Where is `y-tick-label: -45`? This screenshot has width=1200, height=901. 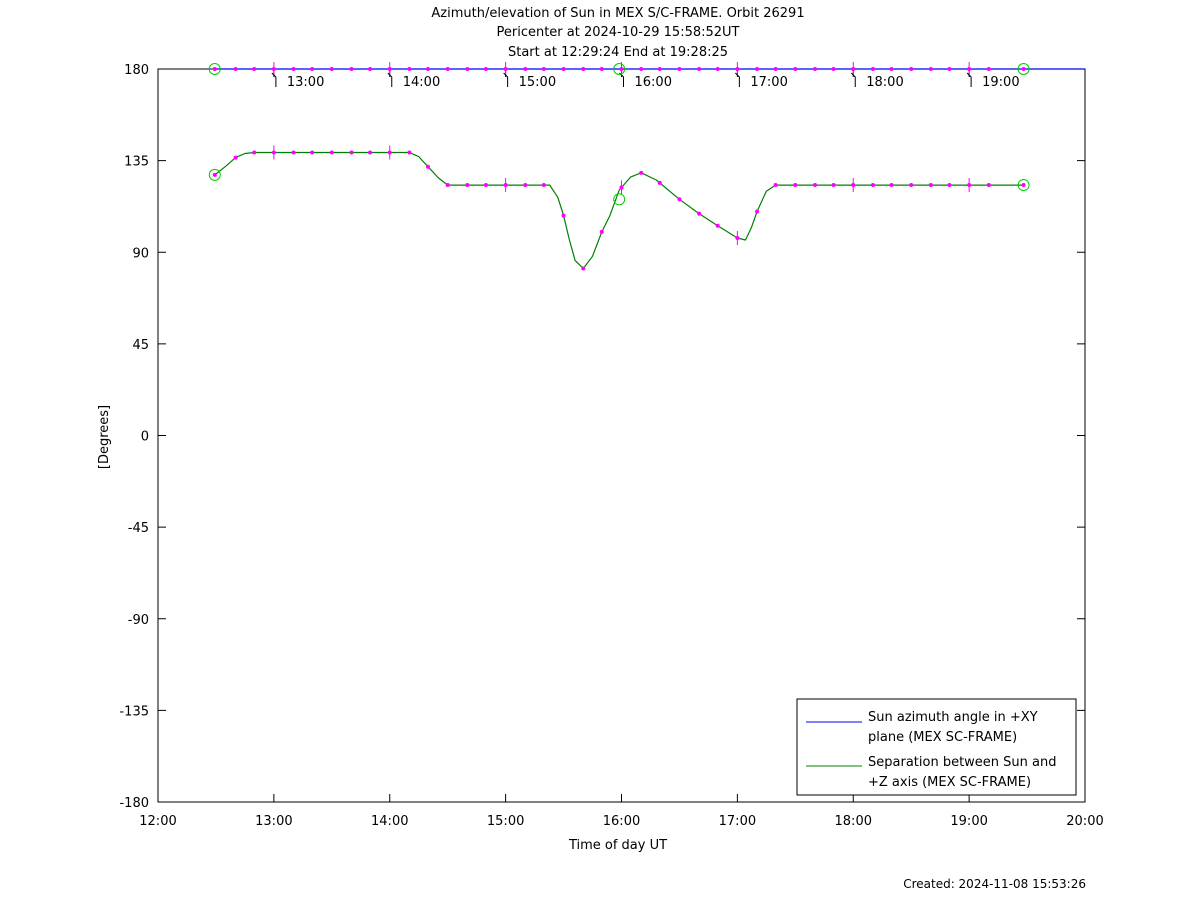
y-tick-label: -45 is located at coordinates (138, 528).